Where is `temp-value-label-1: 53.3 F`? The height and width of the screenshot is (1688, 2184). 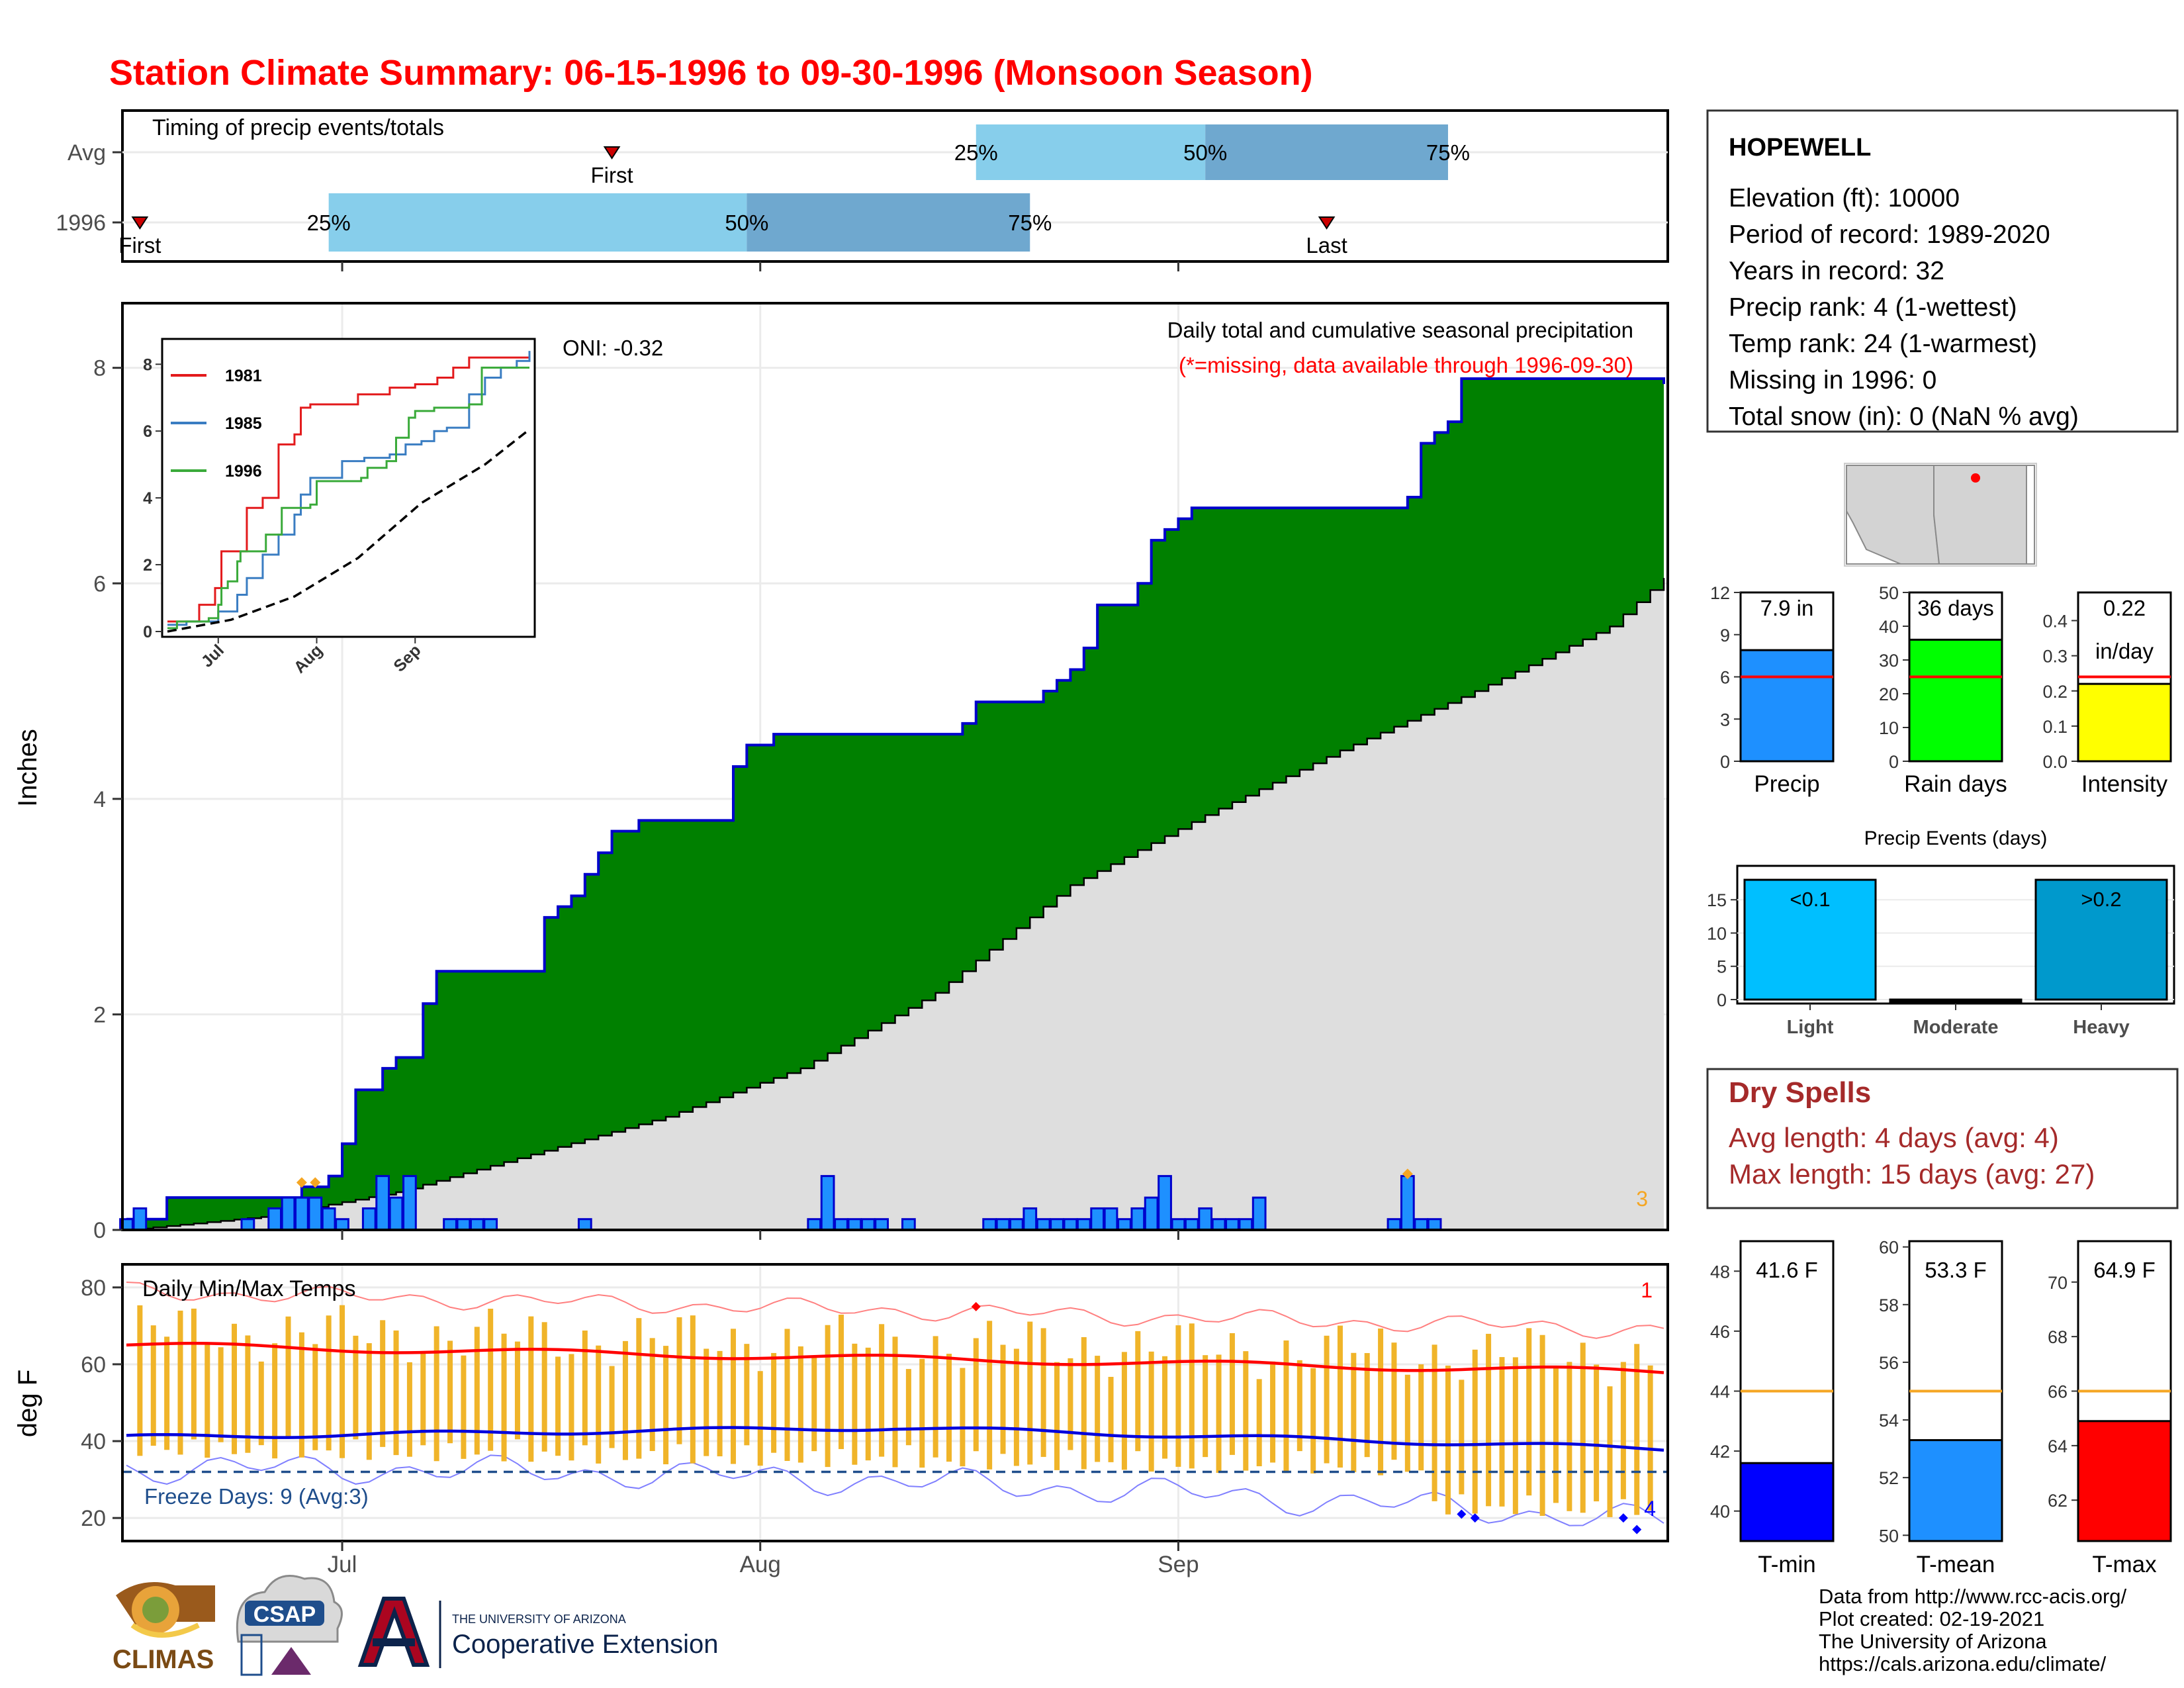
temp-value-label-1: 53.3 F is located at coordinates (1956, 1270).